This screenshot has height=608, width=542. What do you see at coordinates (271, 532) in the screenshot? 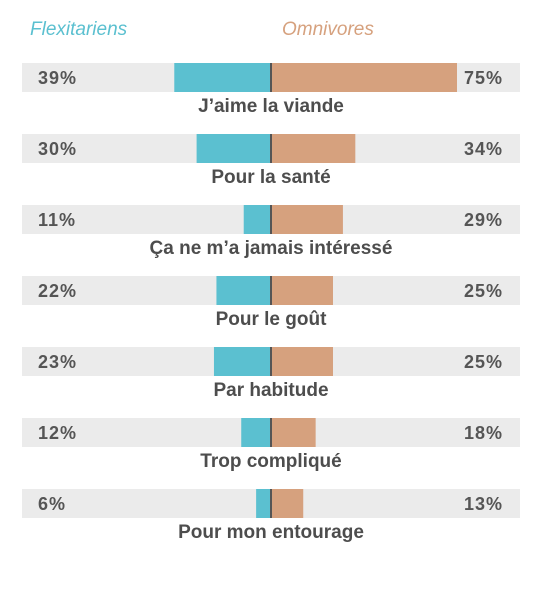
I see `category-label: Pour mon entourage` at bounding box center [271, 532].